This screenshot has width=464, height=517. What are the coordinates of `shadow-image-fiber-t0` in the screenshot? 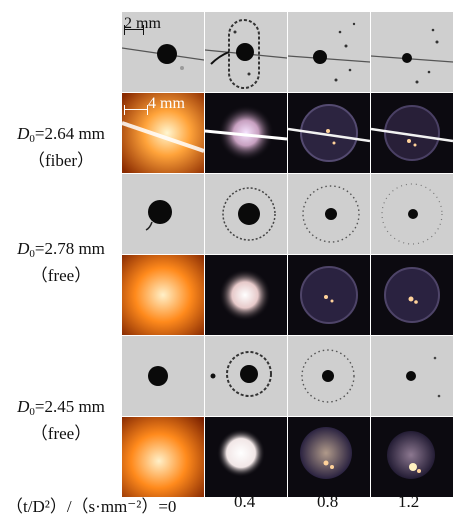 It's located at (163, 52).